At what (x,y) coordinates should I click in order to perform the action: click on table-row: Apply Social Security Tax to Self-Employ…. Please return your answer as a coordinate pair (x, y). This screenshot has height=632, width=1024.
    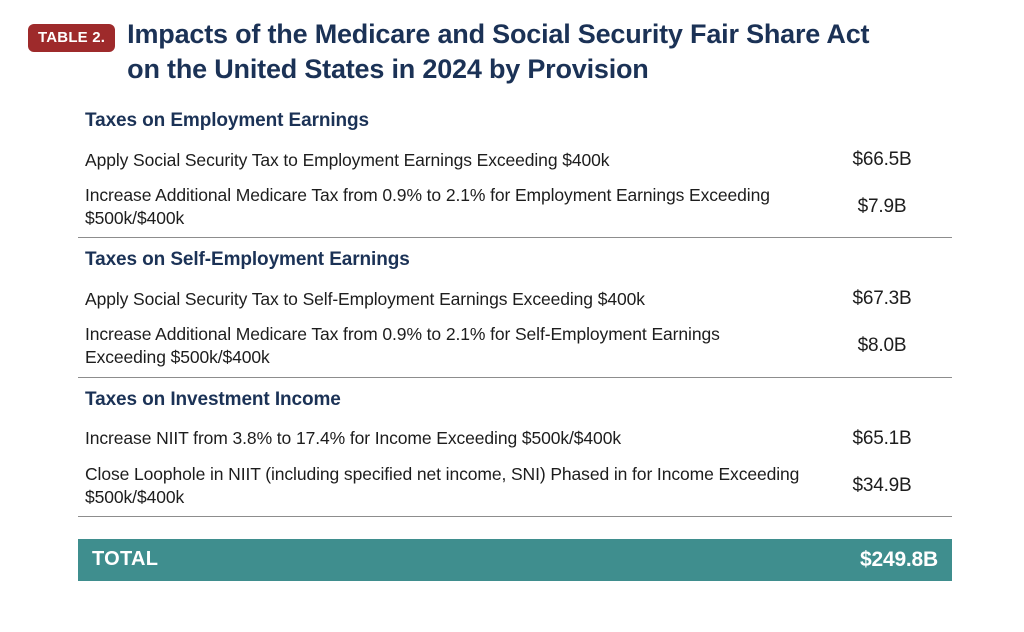
    Looking at the image, I should click on (515, 299).